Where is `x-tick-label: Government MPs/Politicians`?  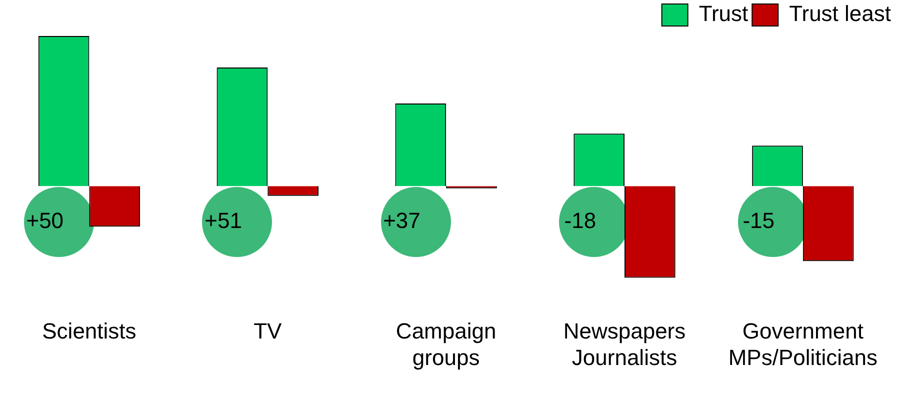 x-tick-label: Government MPs/Politicians is located at coordinates (803, 344).